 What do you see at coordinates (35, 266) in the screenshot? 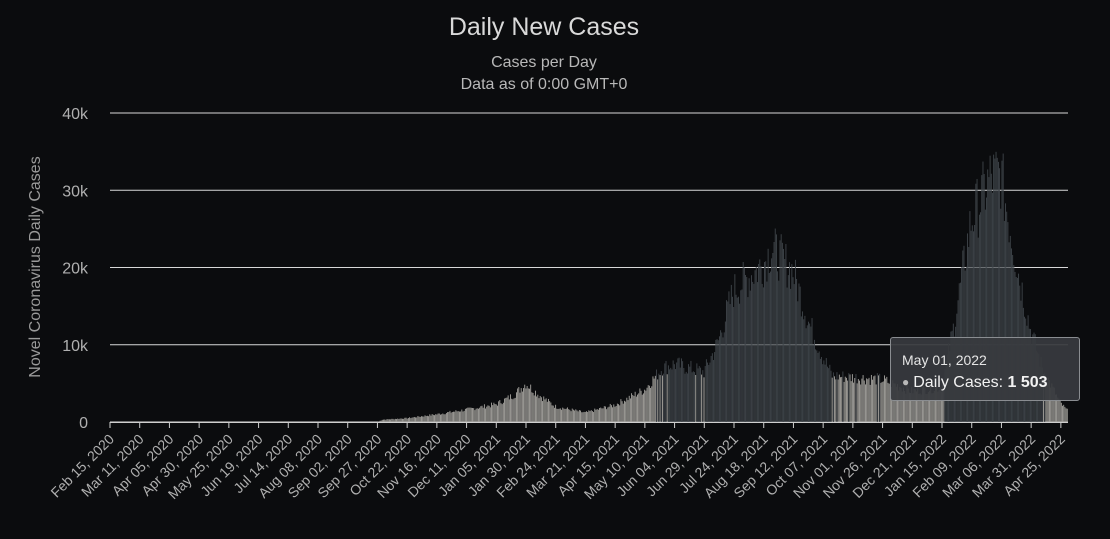
I see `y-axis-label: Novel Coronavirus Daily Cases` at bounding box center [35, 266].